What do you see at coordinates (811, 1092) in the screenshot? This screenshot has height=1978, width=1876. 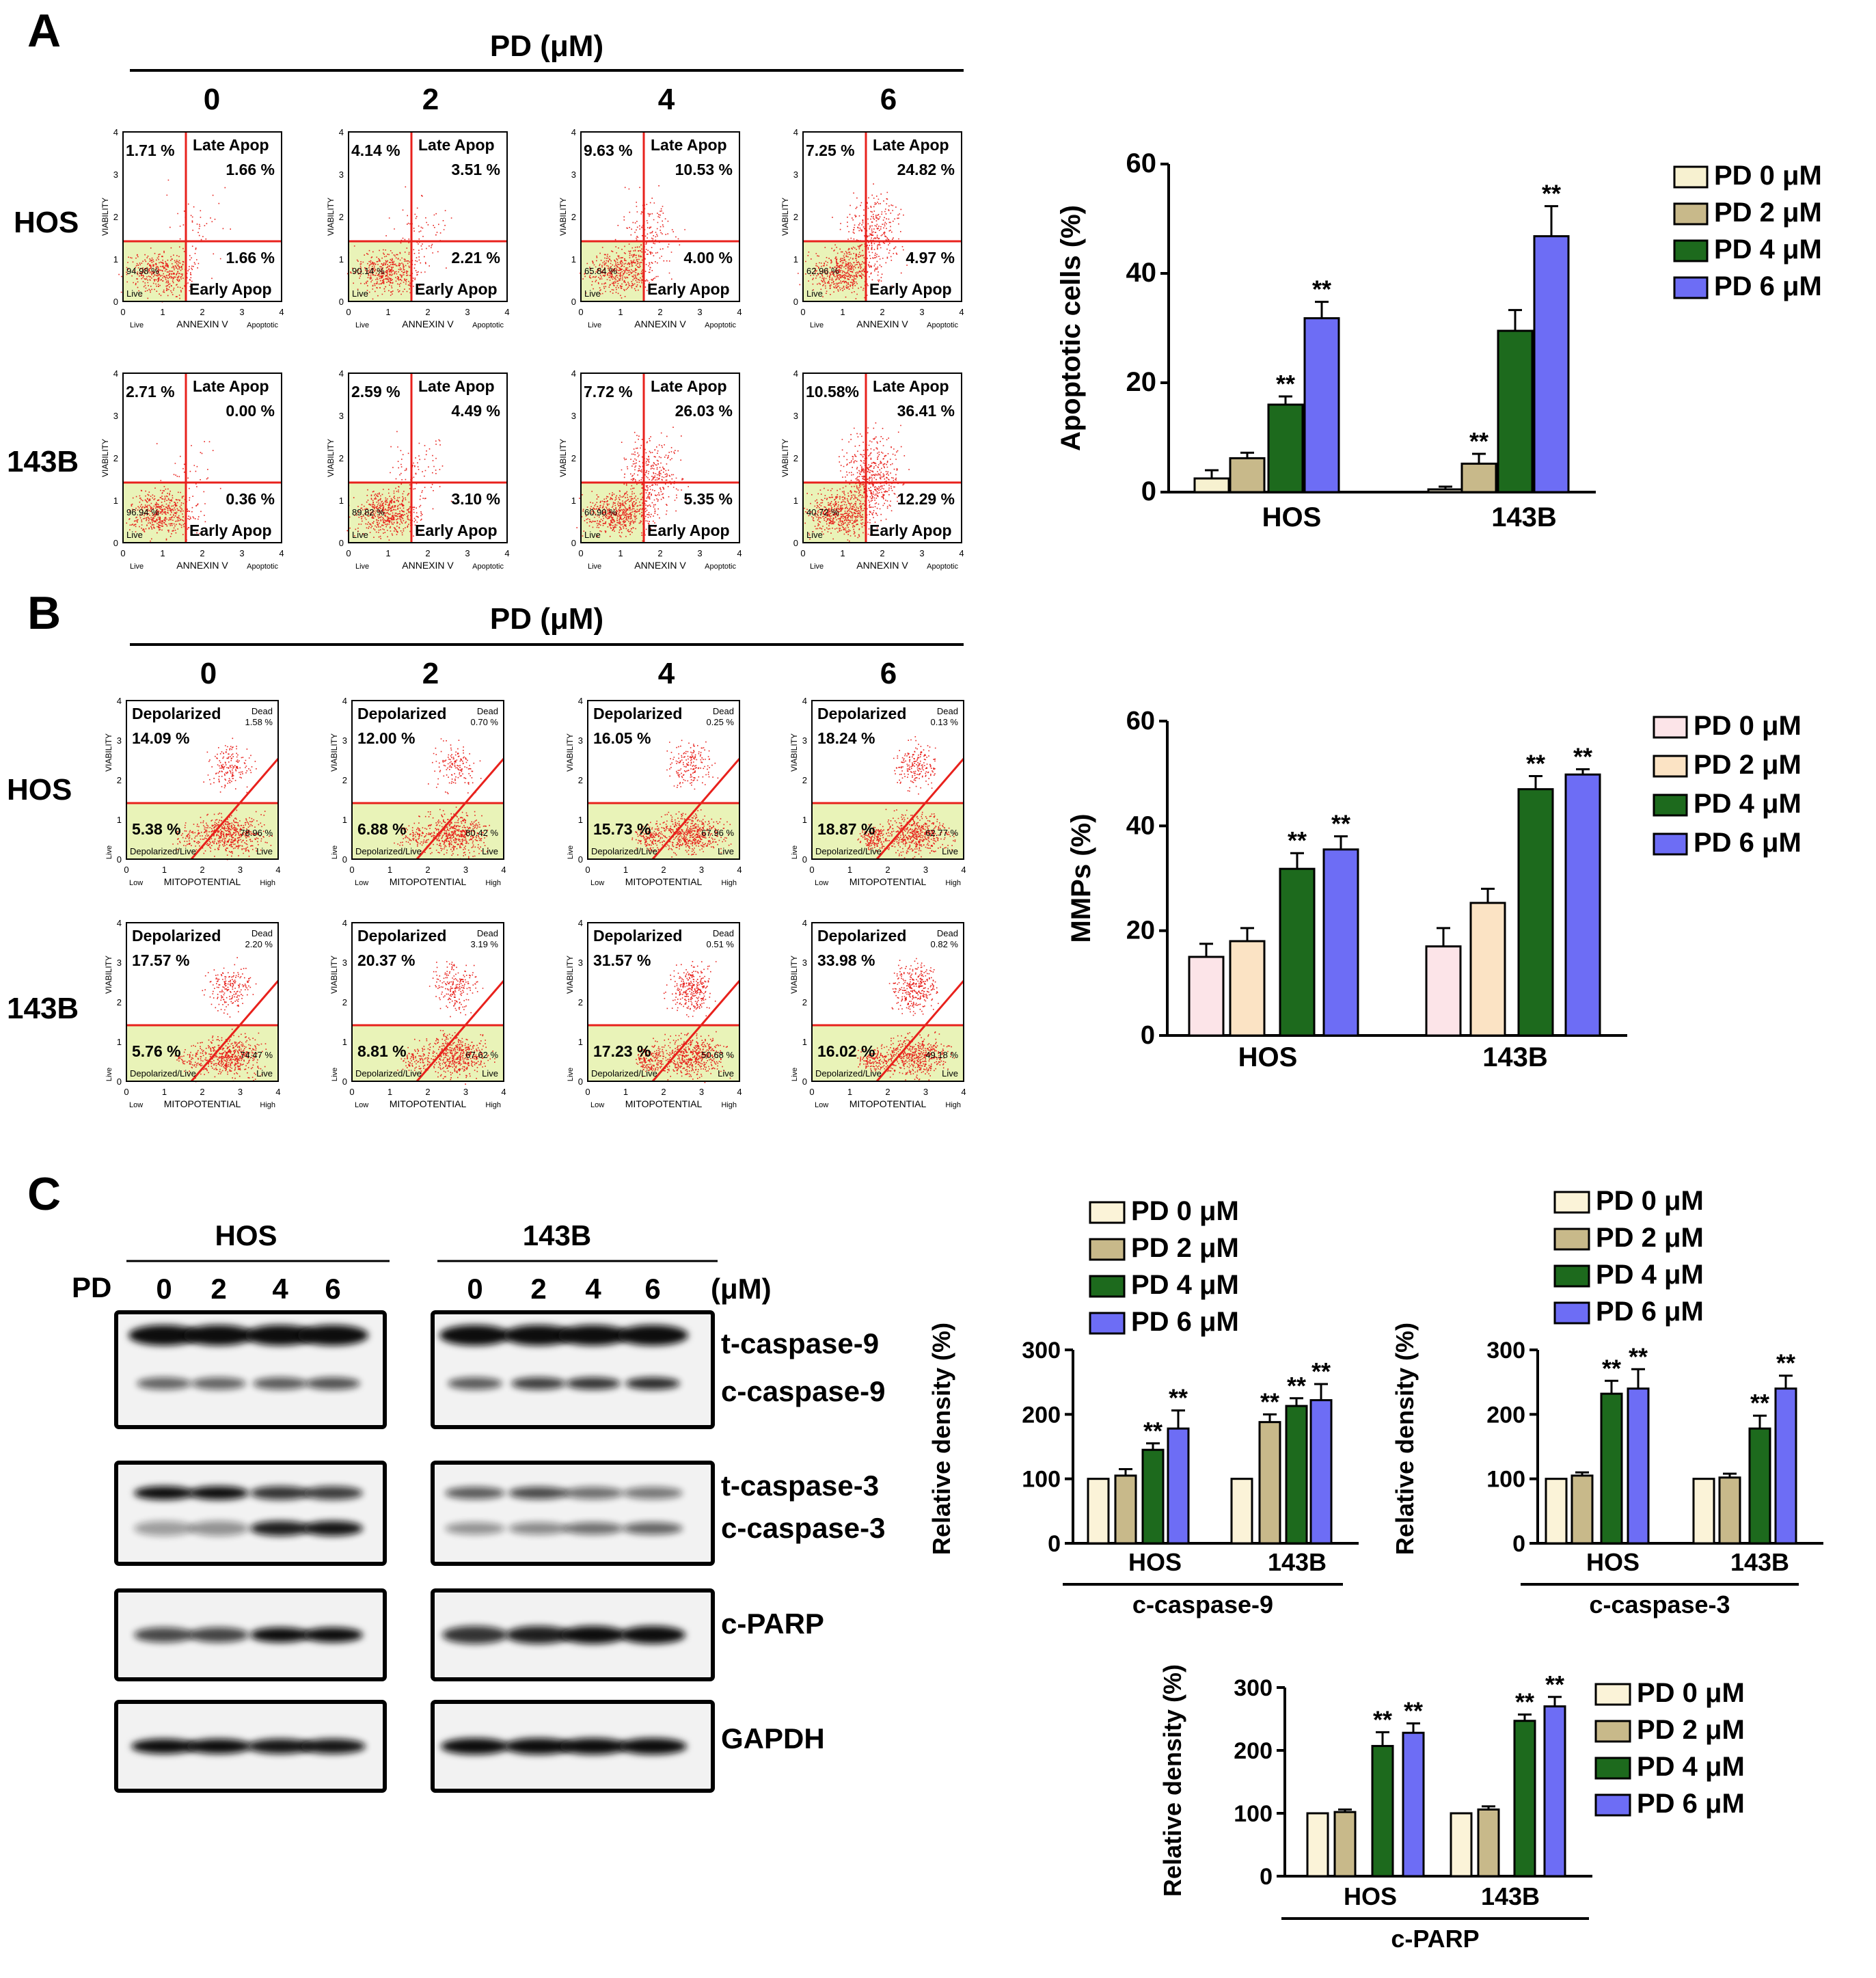 I see `x-tick: 0` at bounding box center [811, 1092].